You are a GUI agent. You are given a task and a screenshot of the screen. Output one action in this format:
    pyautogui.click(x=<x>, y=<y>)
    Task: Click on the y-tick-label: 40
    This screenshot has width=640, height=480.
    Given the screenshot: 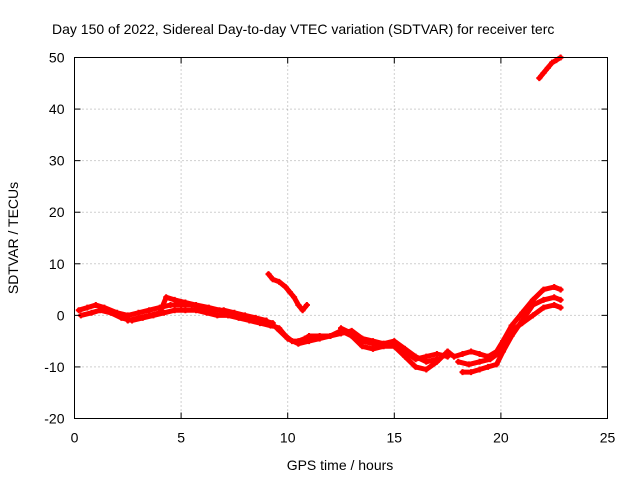 What is the action you would take?
    pyautogui.click(x=57, y=109)
    